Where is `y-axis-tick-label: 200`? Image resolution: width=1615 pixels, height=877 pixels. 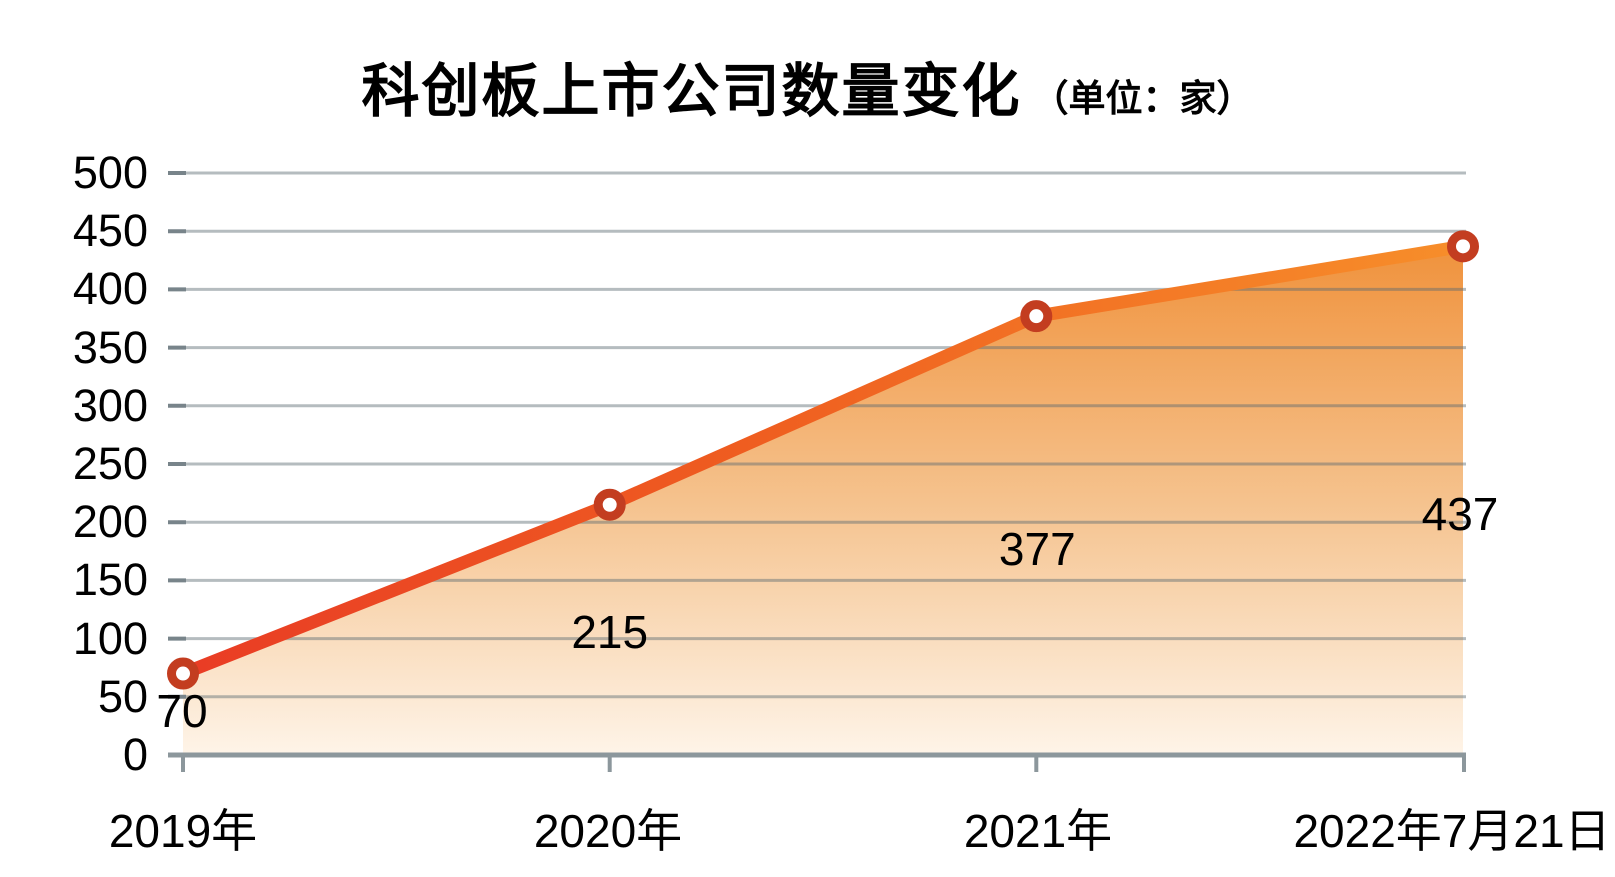
y-axis-tick-label: 200 is located at coordinates (110, 522).